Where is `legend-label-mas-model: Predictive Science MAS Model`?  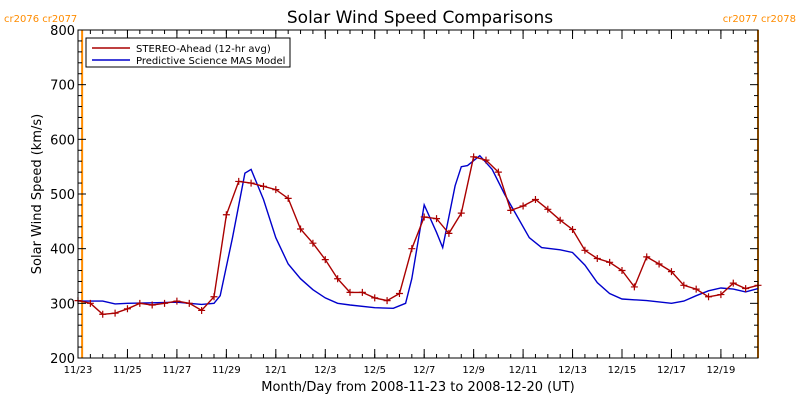 legend-label-mas-model: Predictive Science MAS Model is located at coordinates (210, 61).